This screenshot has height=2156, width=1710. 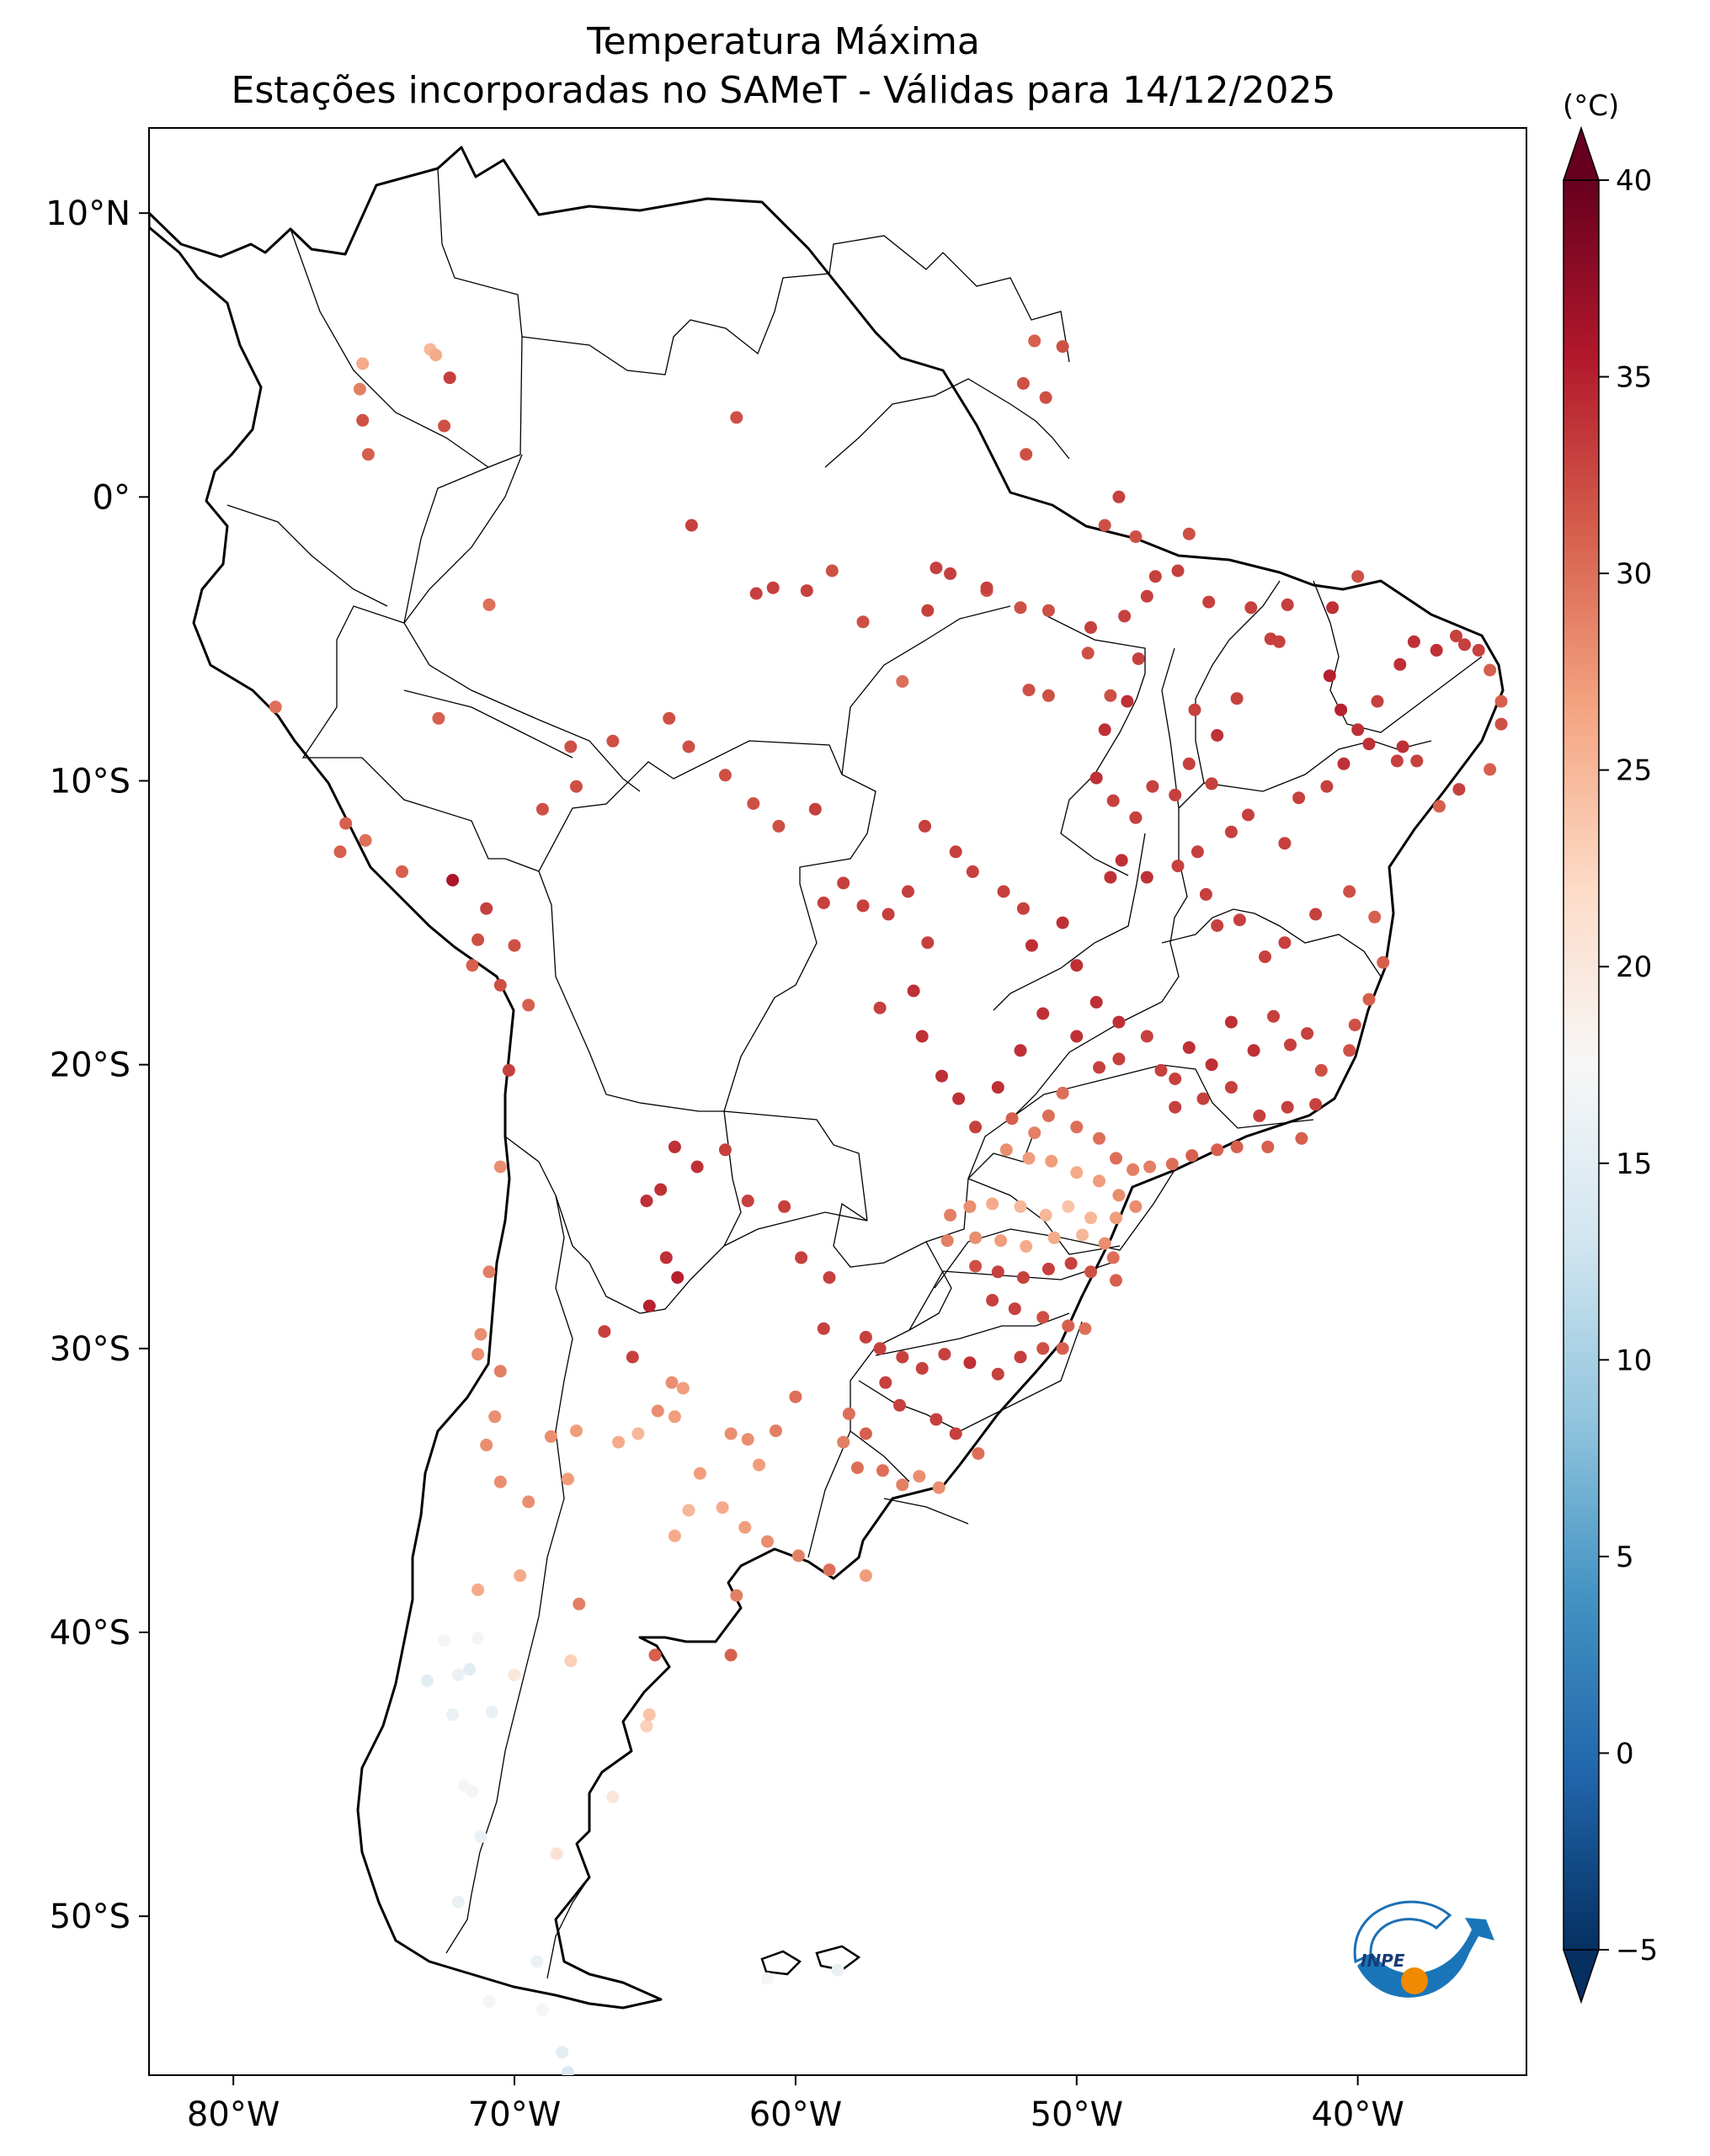 I want to click on colorbar-tick-label: 10, so click(x=1634, y=1361).